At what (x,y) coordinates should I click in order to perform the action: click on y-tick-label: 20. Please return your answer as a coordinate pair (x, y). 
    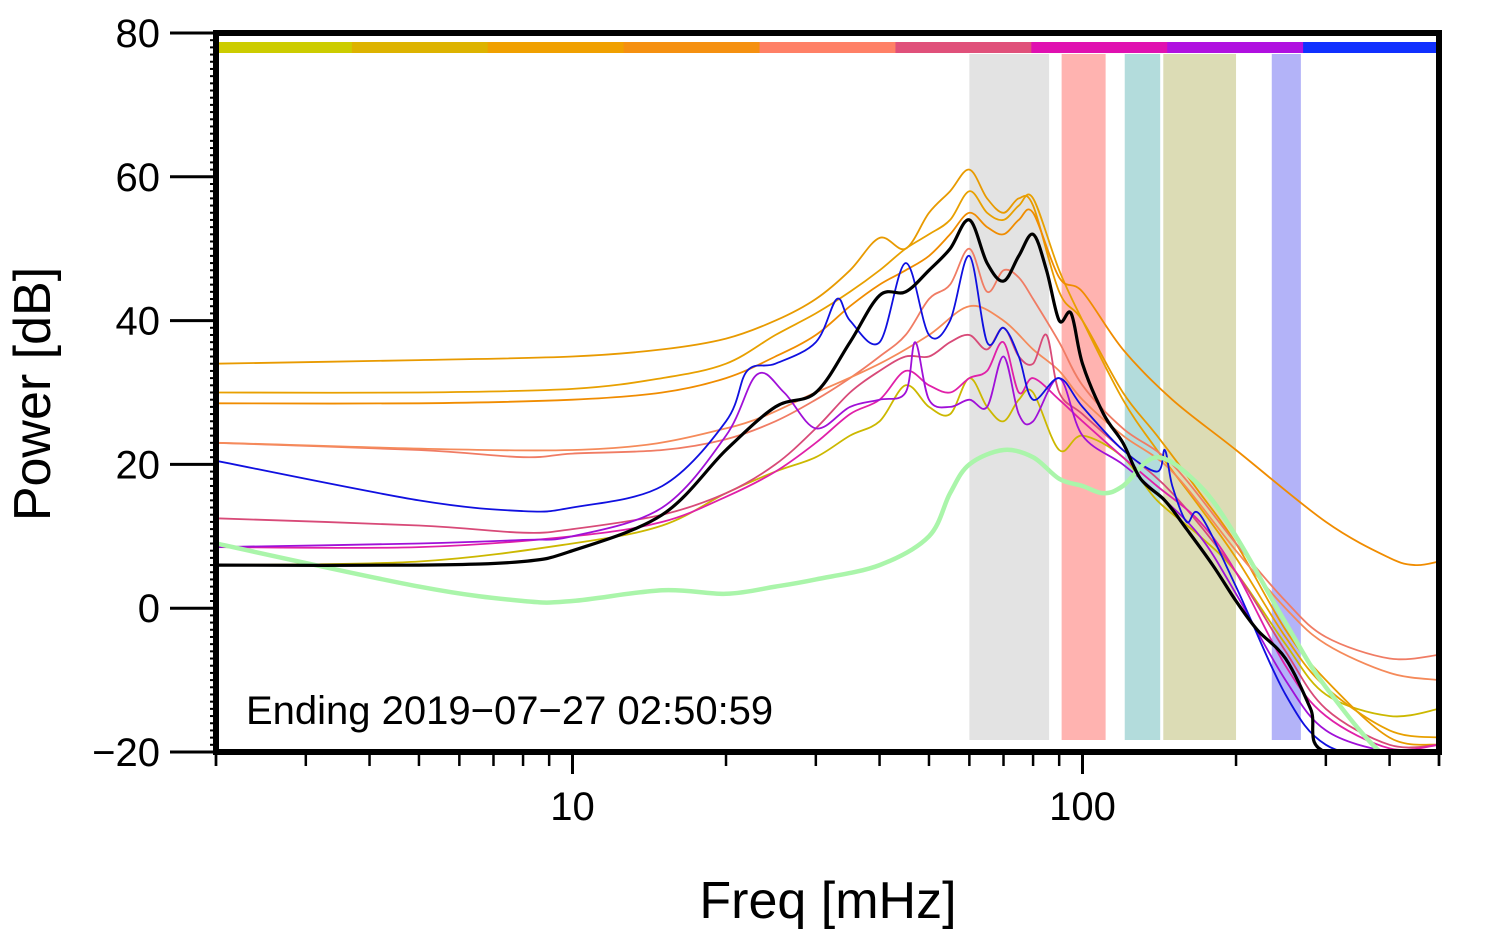
    Looking at the image, I should click on (138, 465).